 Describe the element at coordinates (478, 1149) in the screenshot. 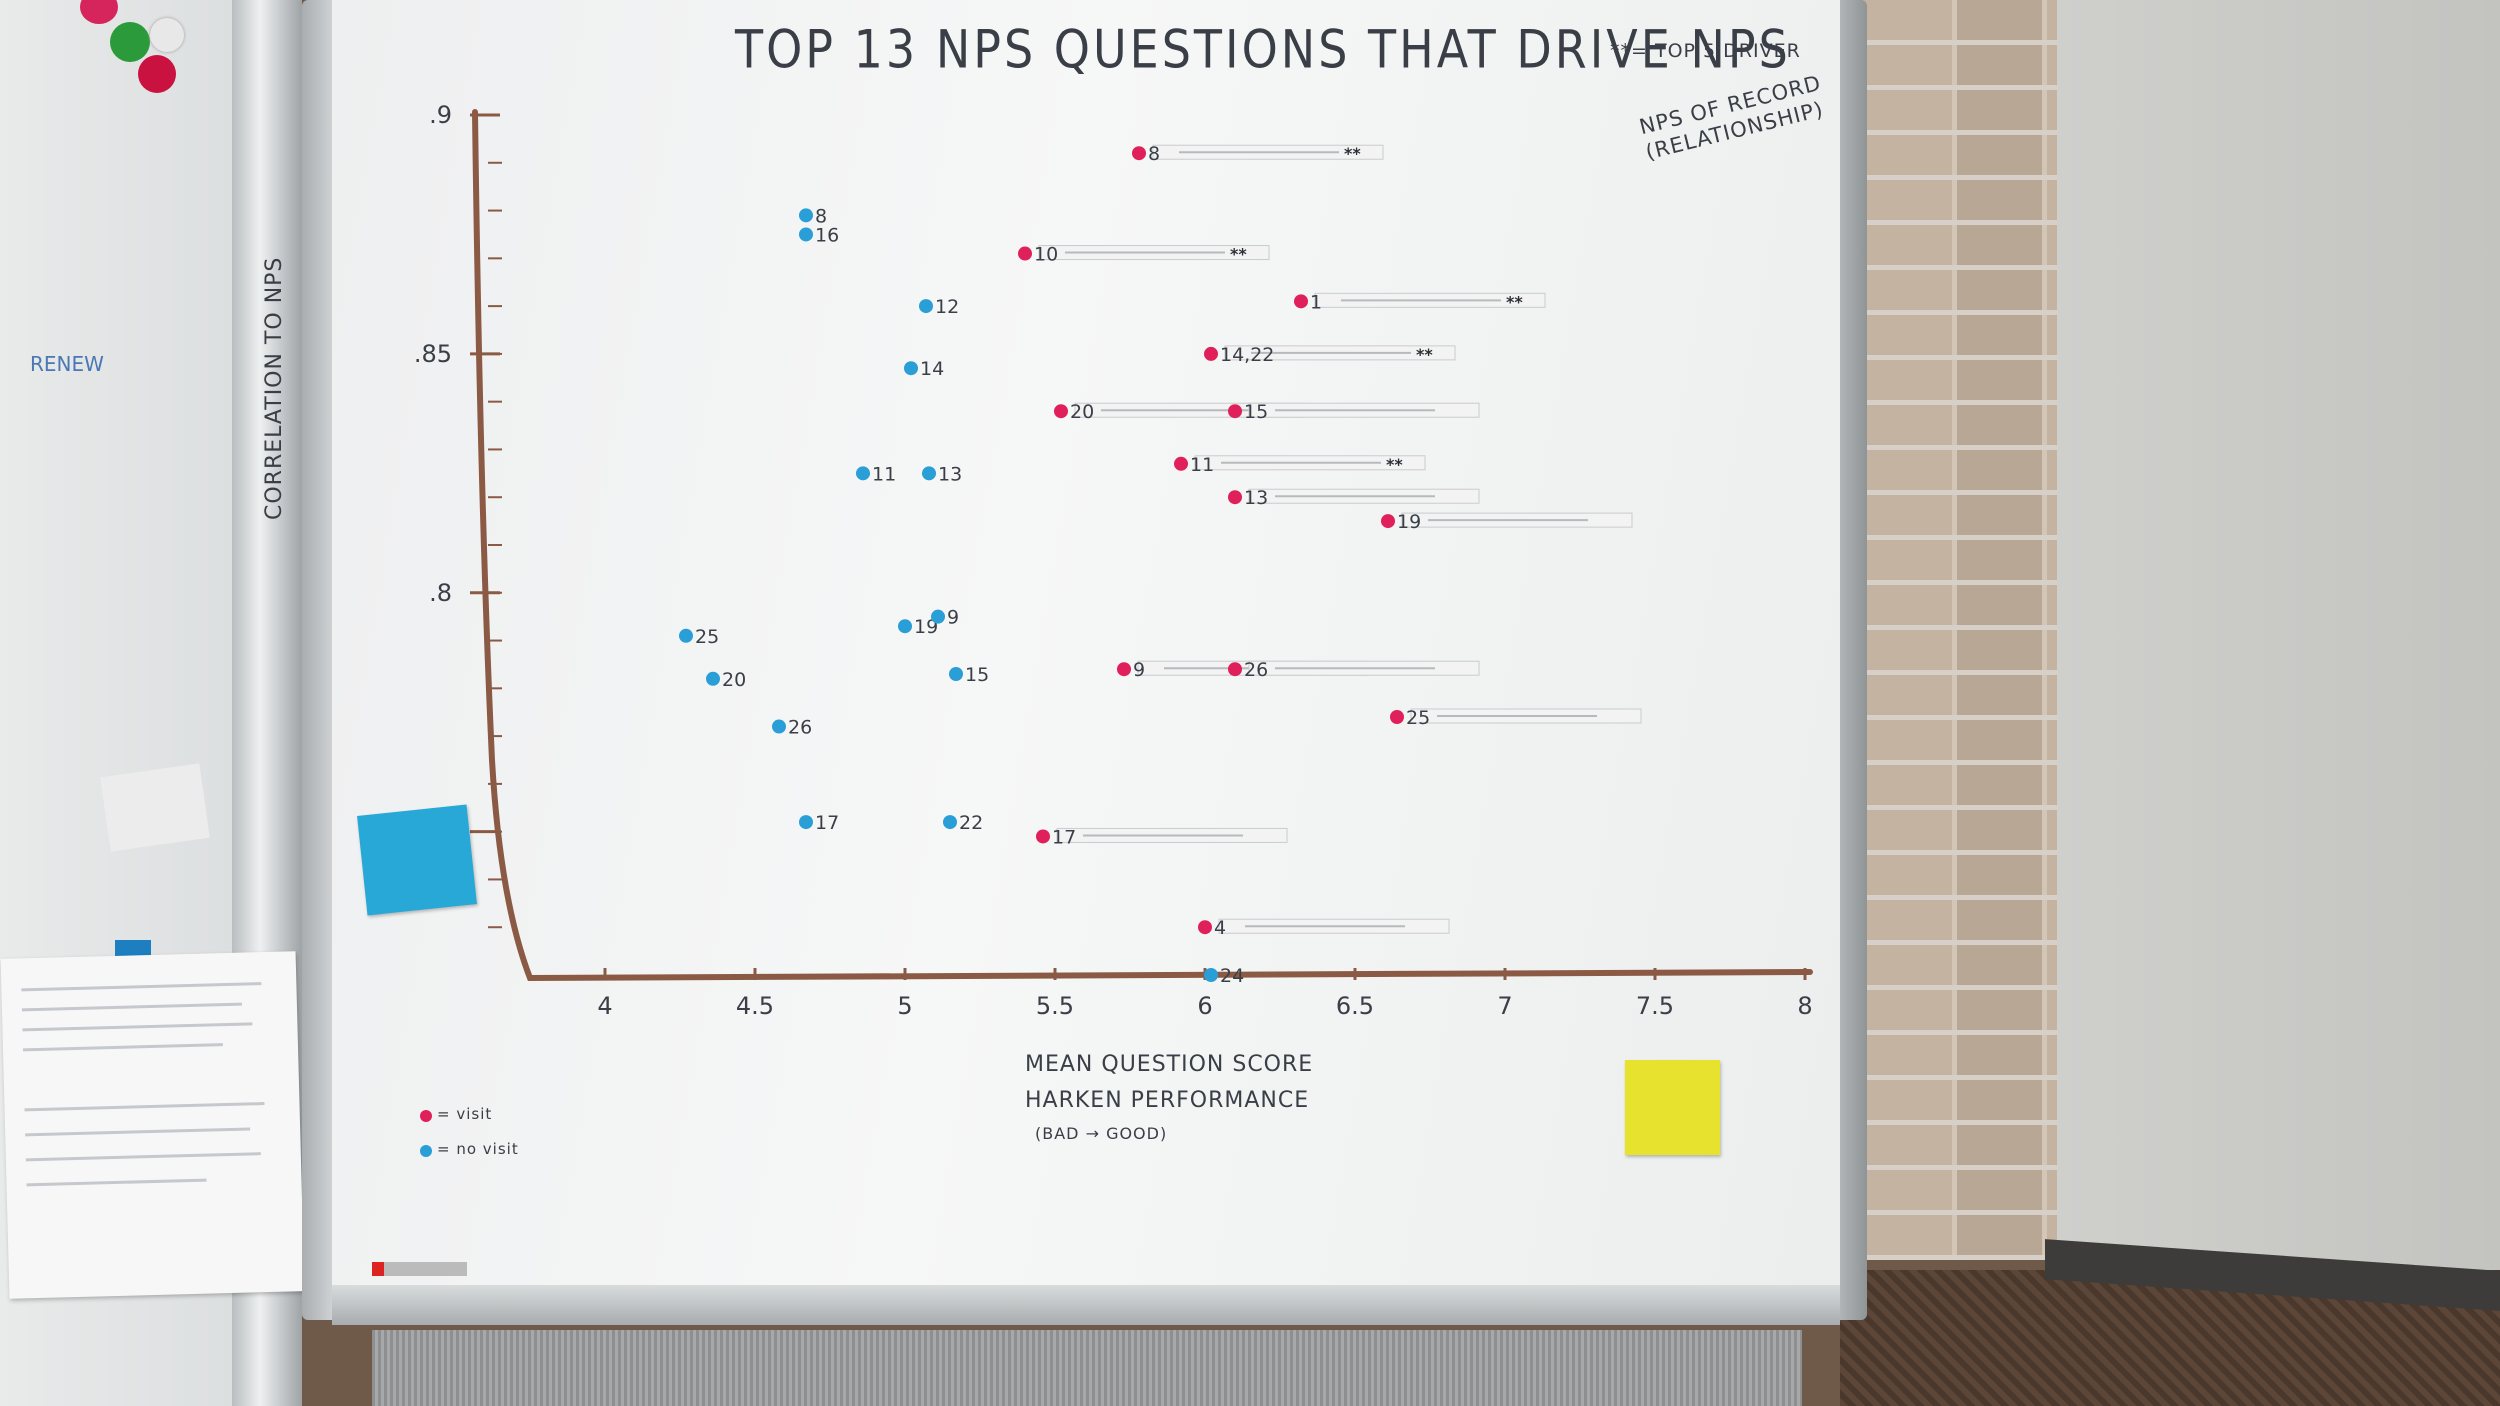

I see `legend-novisit-label: = no visit` at that location.